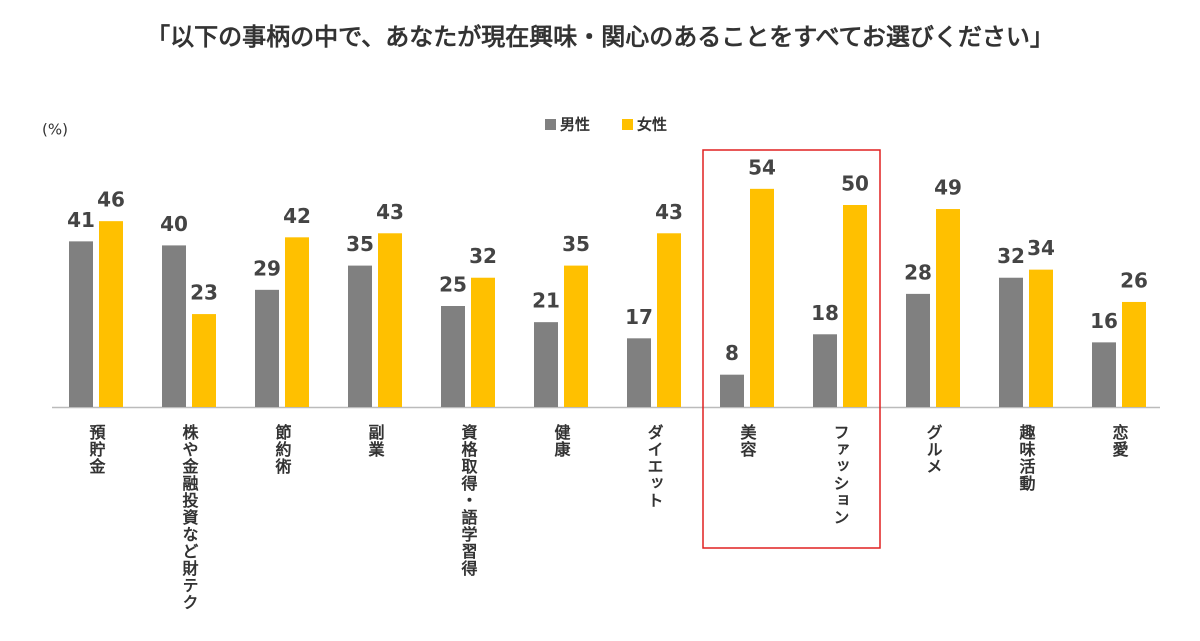 The image size is (1200, 641). What do you see at coordinates (204, 293) in the screenshot?
I see `value-label: 23` at bounding box center [204, 293].